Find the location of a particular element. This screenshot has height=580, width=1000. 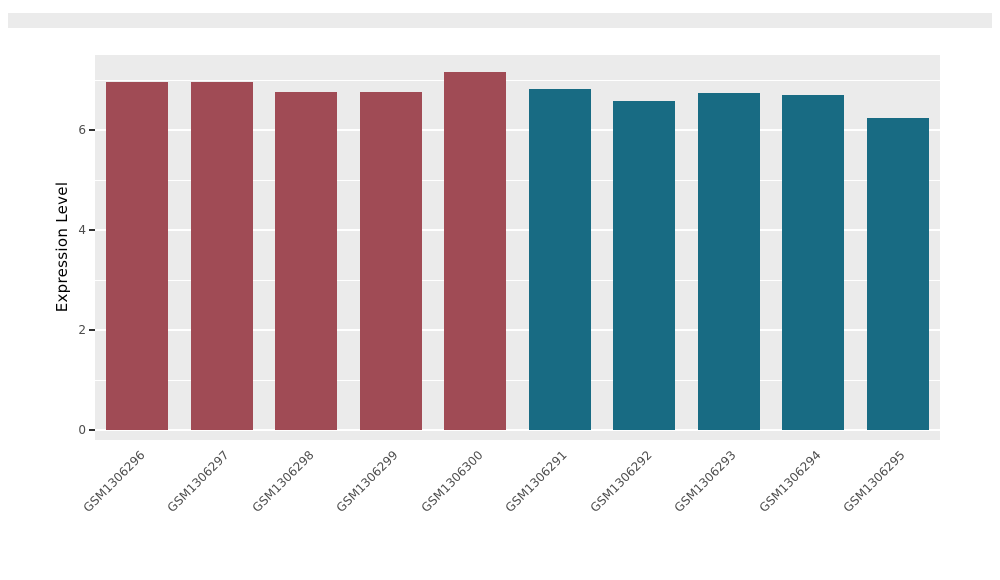

top-strip is located at coordinates (500, 20).